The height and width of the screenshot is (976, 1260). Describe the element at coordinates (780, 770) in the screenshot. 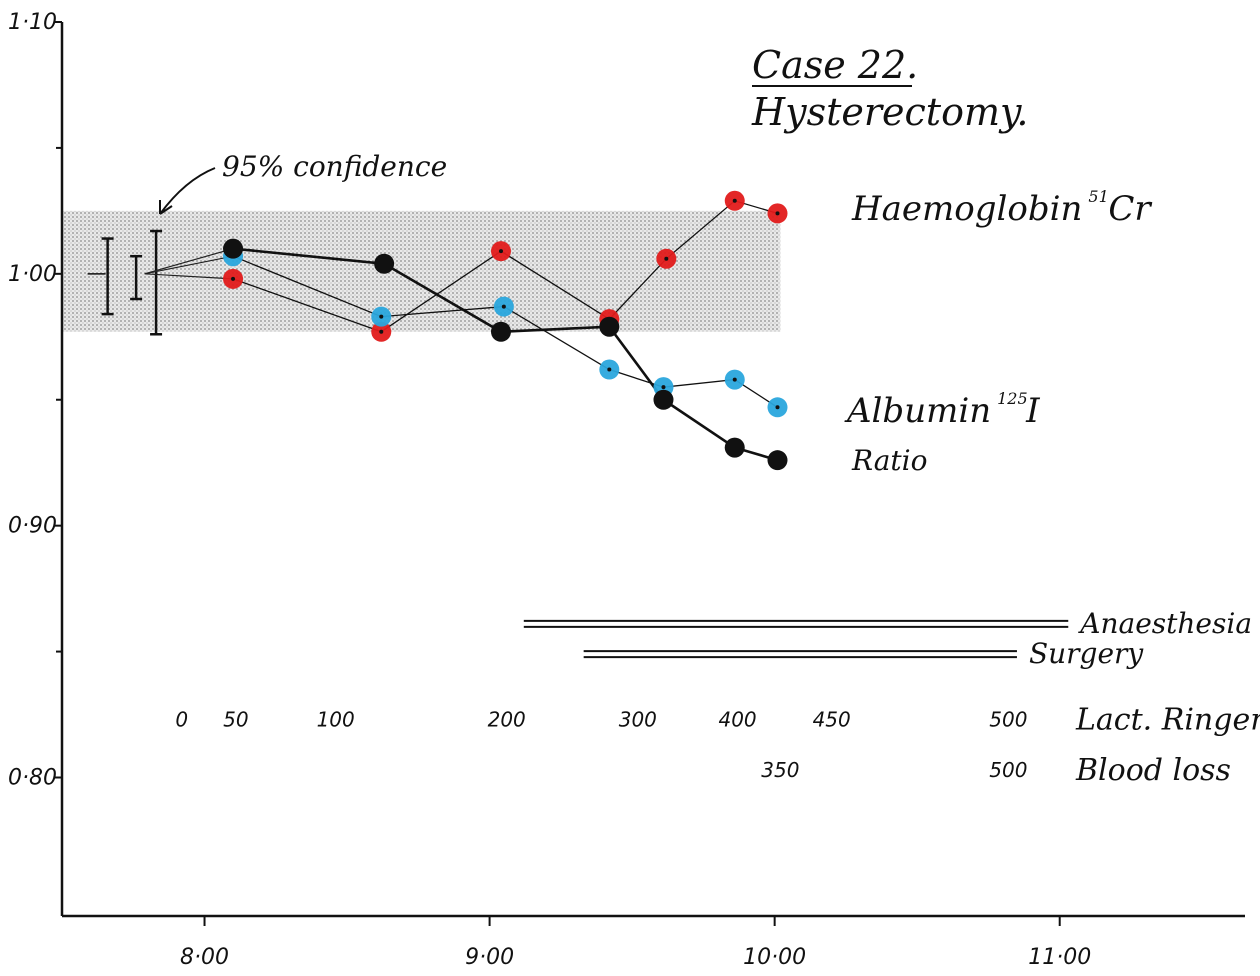

I see `row-value: 350` at that location.